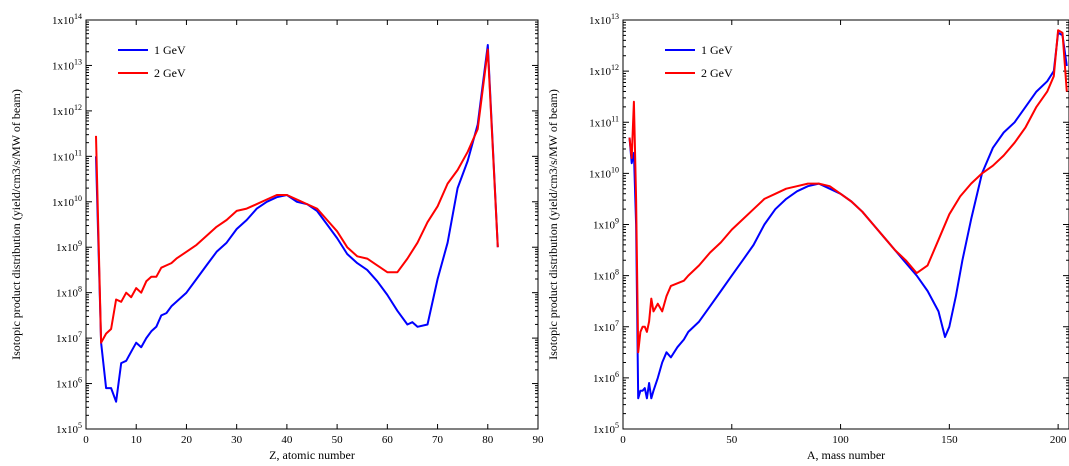 The image size is (1069, 466). I want to click on x-tick-label: 70, so click(438, 440).